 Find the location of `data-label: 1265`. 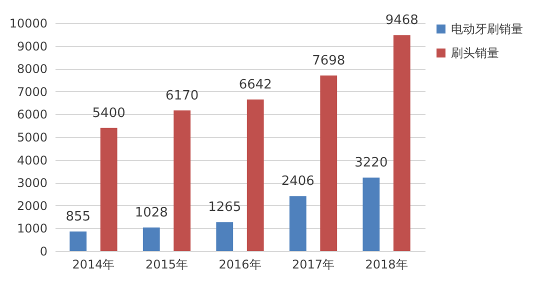

data-label: 1265 is located at coordinates (225, 208).